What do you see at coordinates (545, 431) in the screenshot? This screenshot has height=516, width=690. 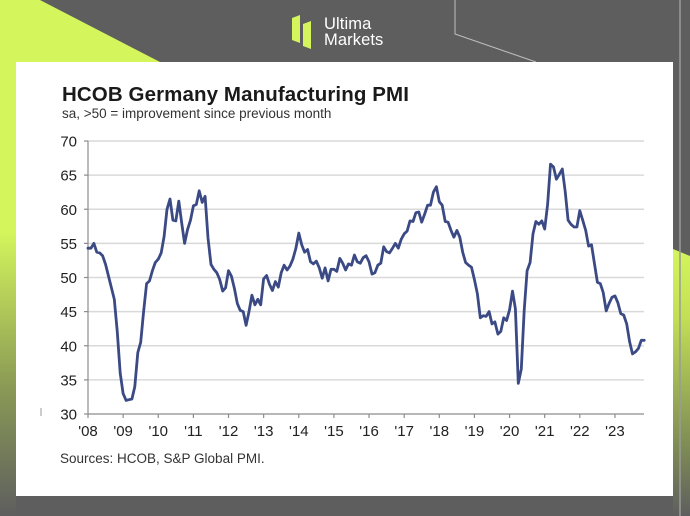 I see `x-tick-label: '21` at bounding box center [545, 431].